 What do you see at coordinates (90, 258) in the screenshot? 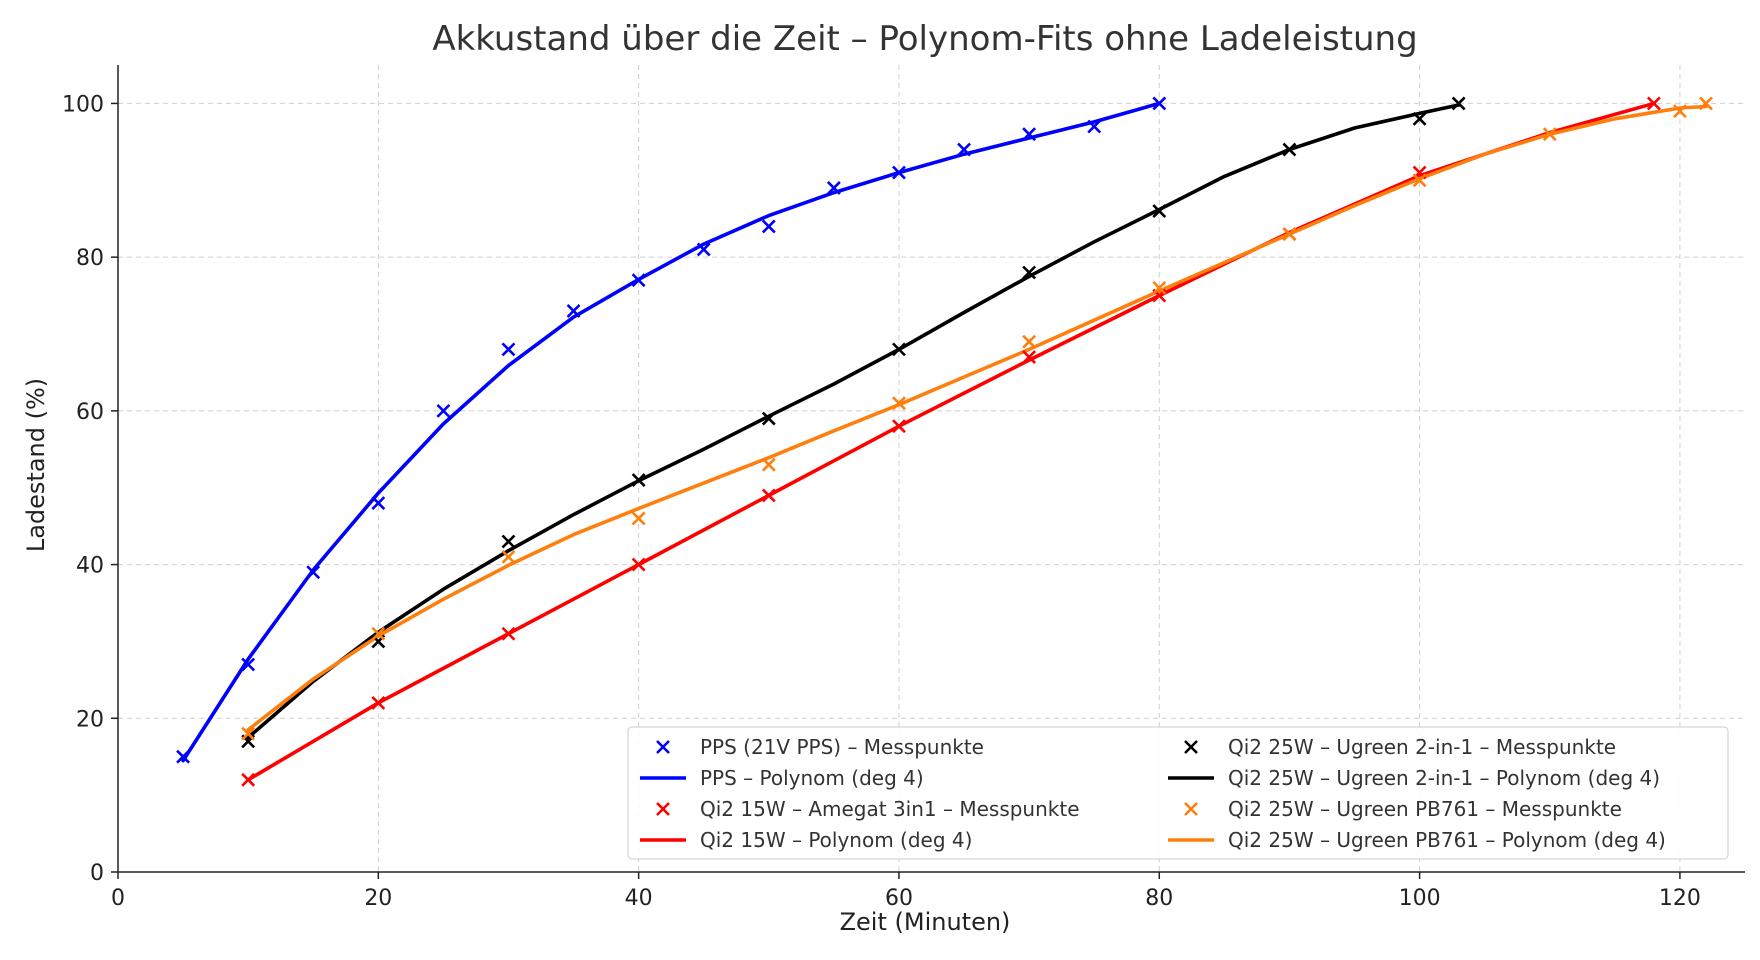
I see `y-tick-label: 80` at bounding box center [90, 258].